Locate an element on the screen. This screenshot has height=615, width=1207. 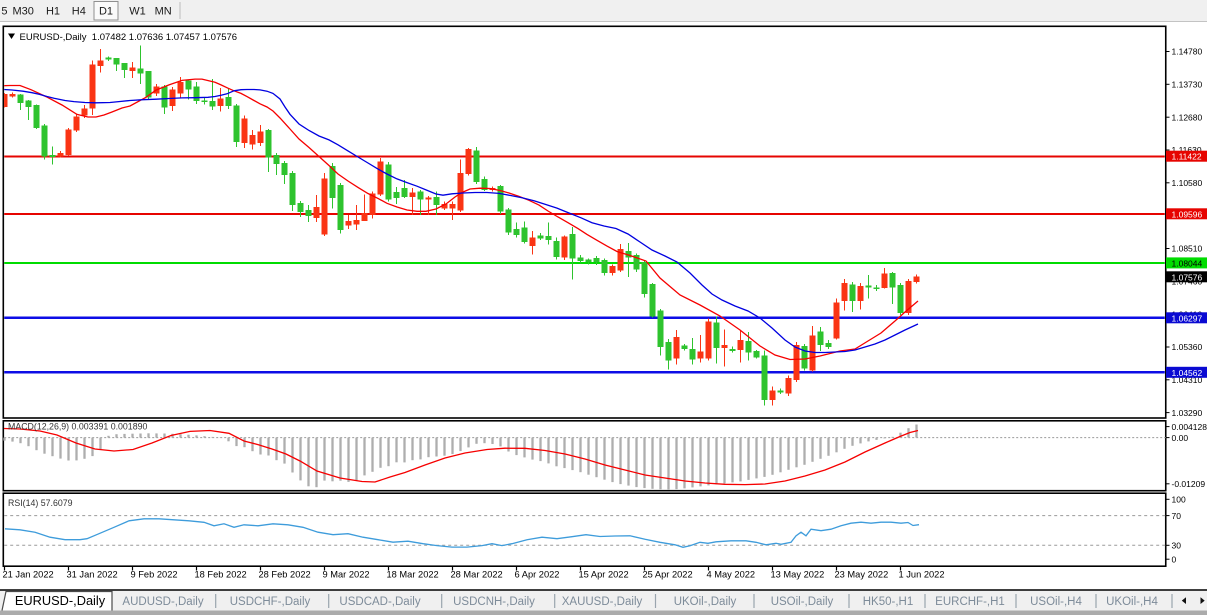
svg-text: XAUUSD-,Daily is located at coordinates (602, 602).